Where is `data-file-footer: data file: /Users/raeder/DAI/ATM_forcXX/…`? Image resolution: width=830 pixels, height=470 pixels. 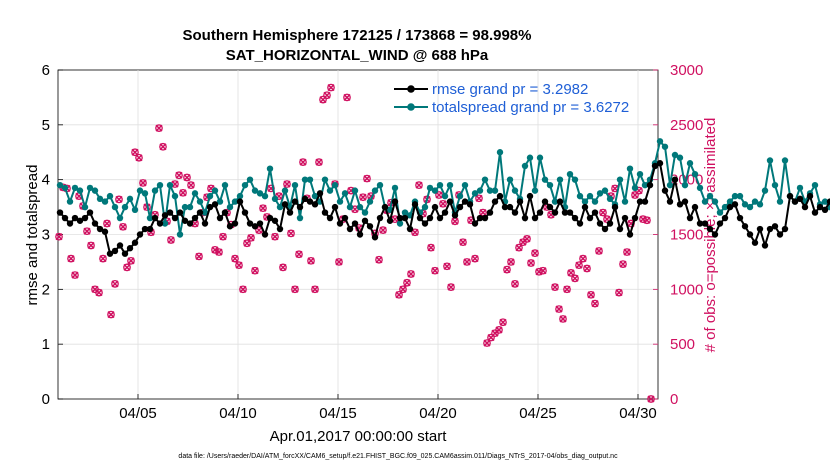
data-file-footer: data file: /Users/raeder/DAI/ATM_forcXX/… is located at coordinates (398, 456).